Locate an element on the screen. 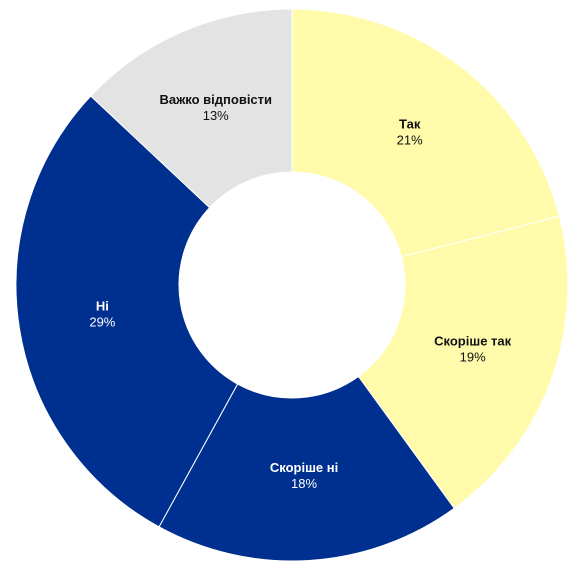  slice-name: Скоріше ні is located at coordinates (304, 467).